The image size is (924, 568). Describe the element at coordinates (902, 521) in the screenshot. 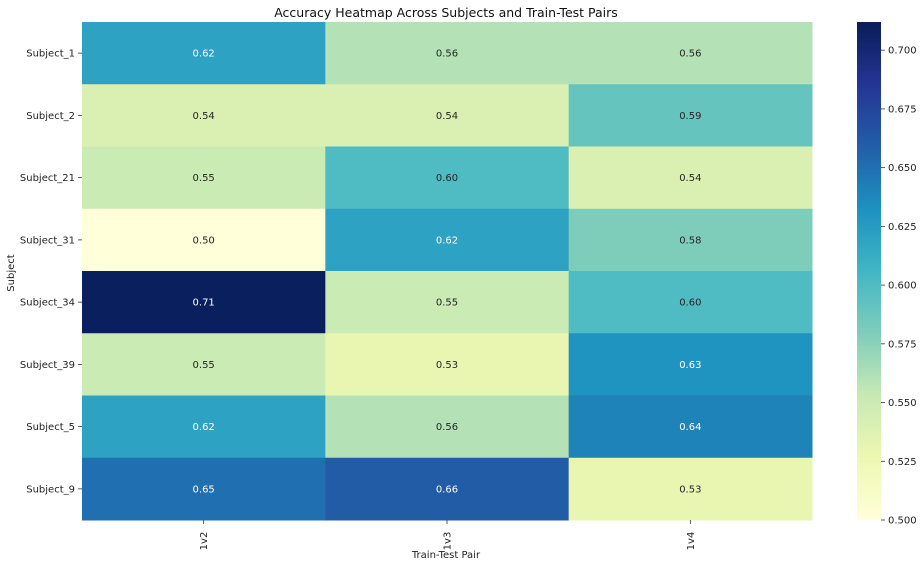

I see `colorbar-tick-label: 0.500` at that location.